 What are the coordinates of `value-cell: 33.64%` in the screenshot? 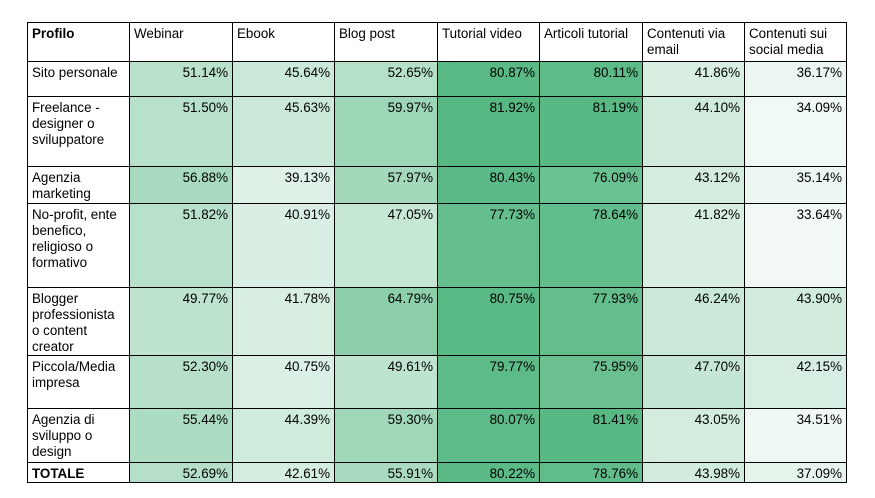 It's located at (795, 245).